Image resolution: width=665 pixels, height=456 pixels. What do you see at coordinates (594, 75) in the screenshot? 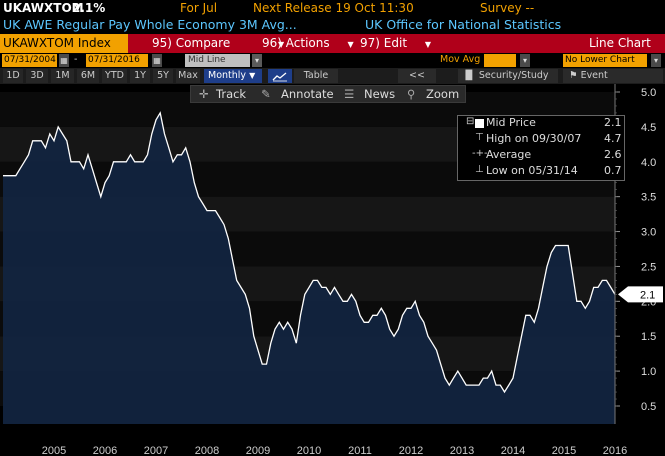
I see `event-label: Event` at bounding box center [594, 75].